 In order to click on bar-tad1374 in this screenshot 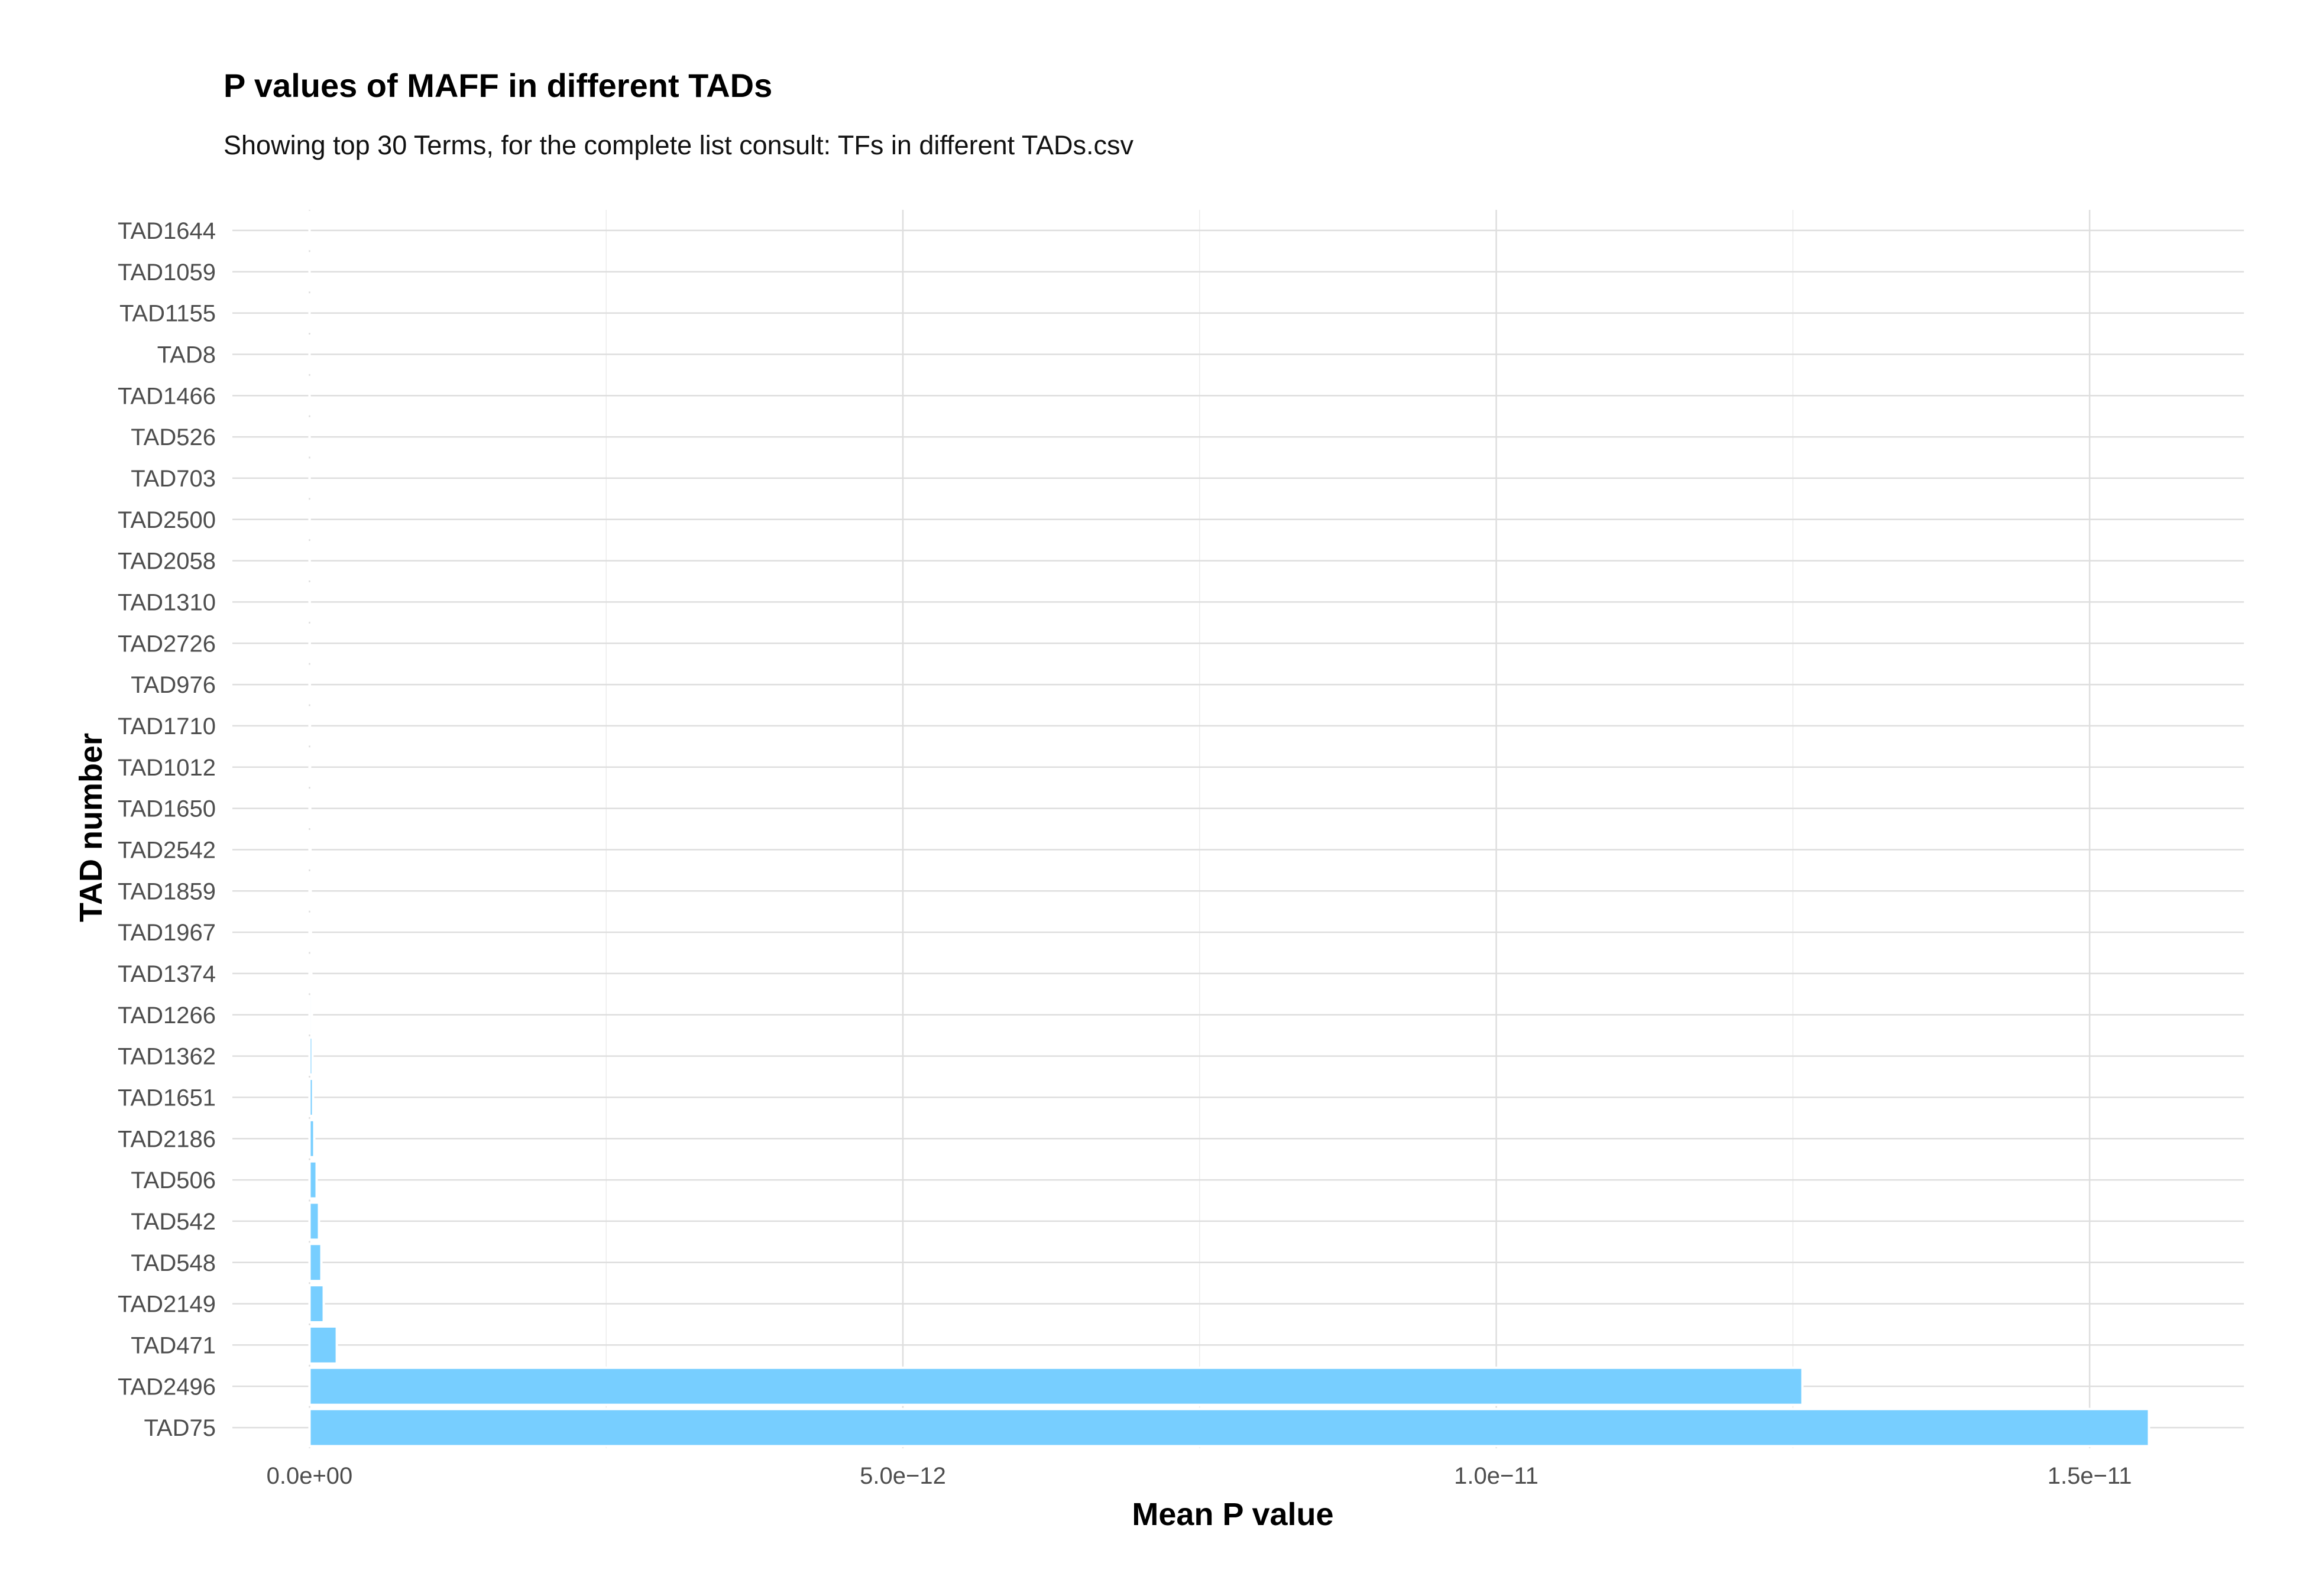, I will do `click(310, 973)`.